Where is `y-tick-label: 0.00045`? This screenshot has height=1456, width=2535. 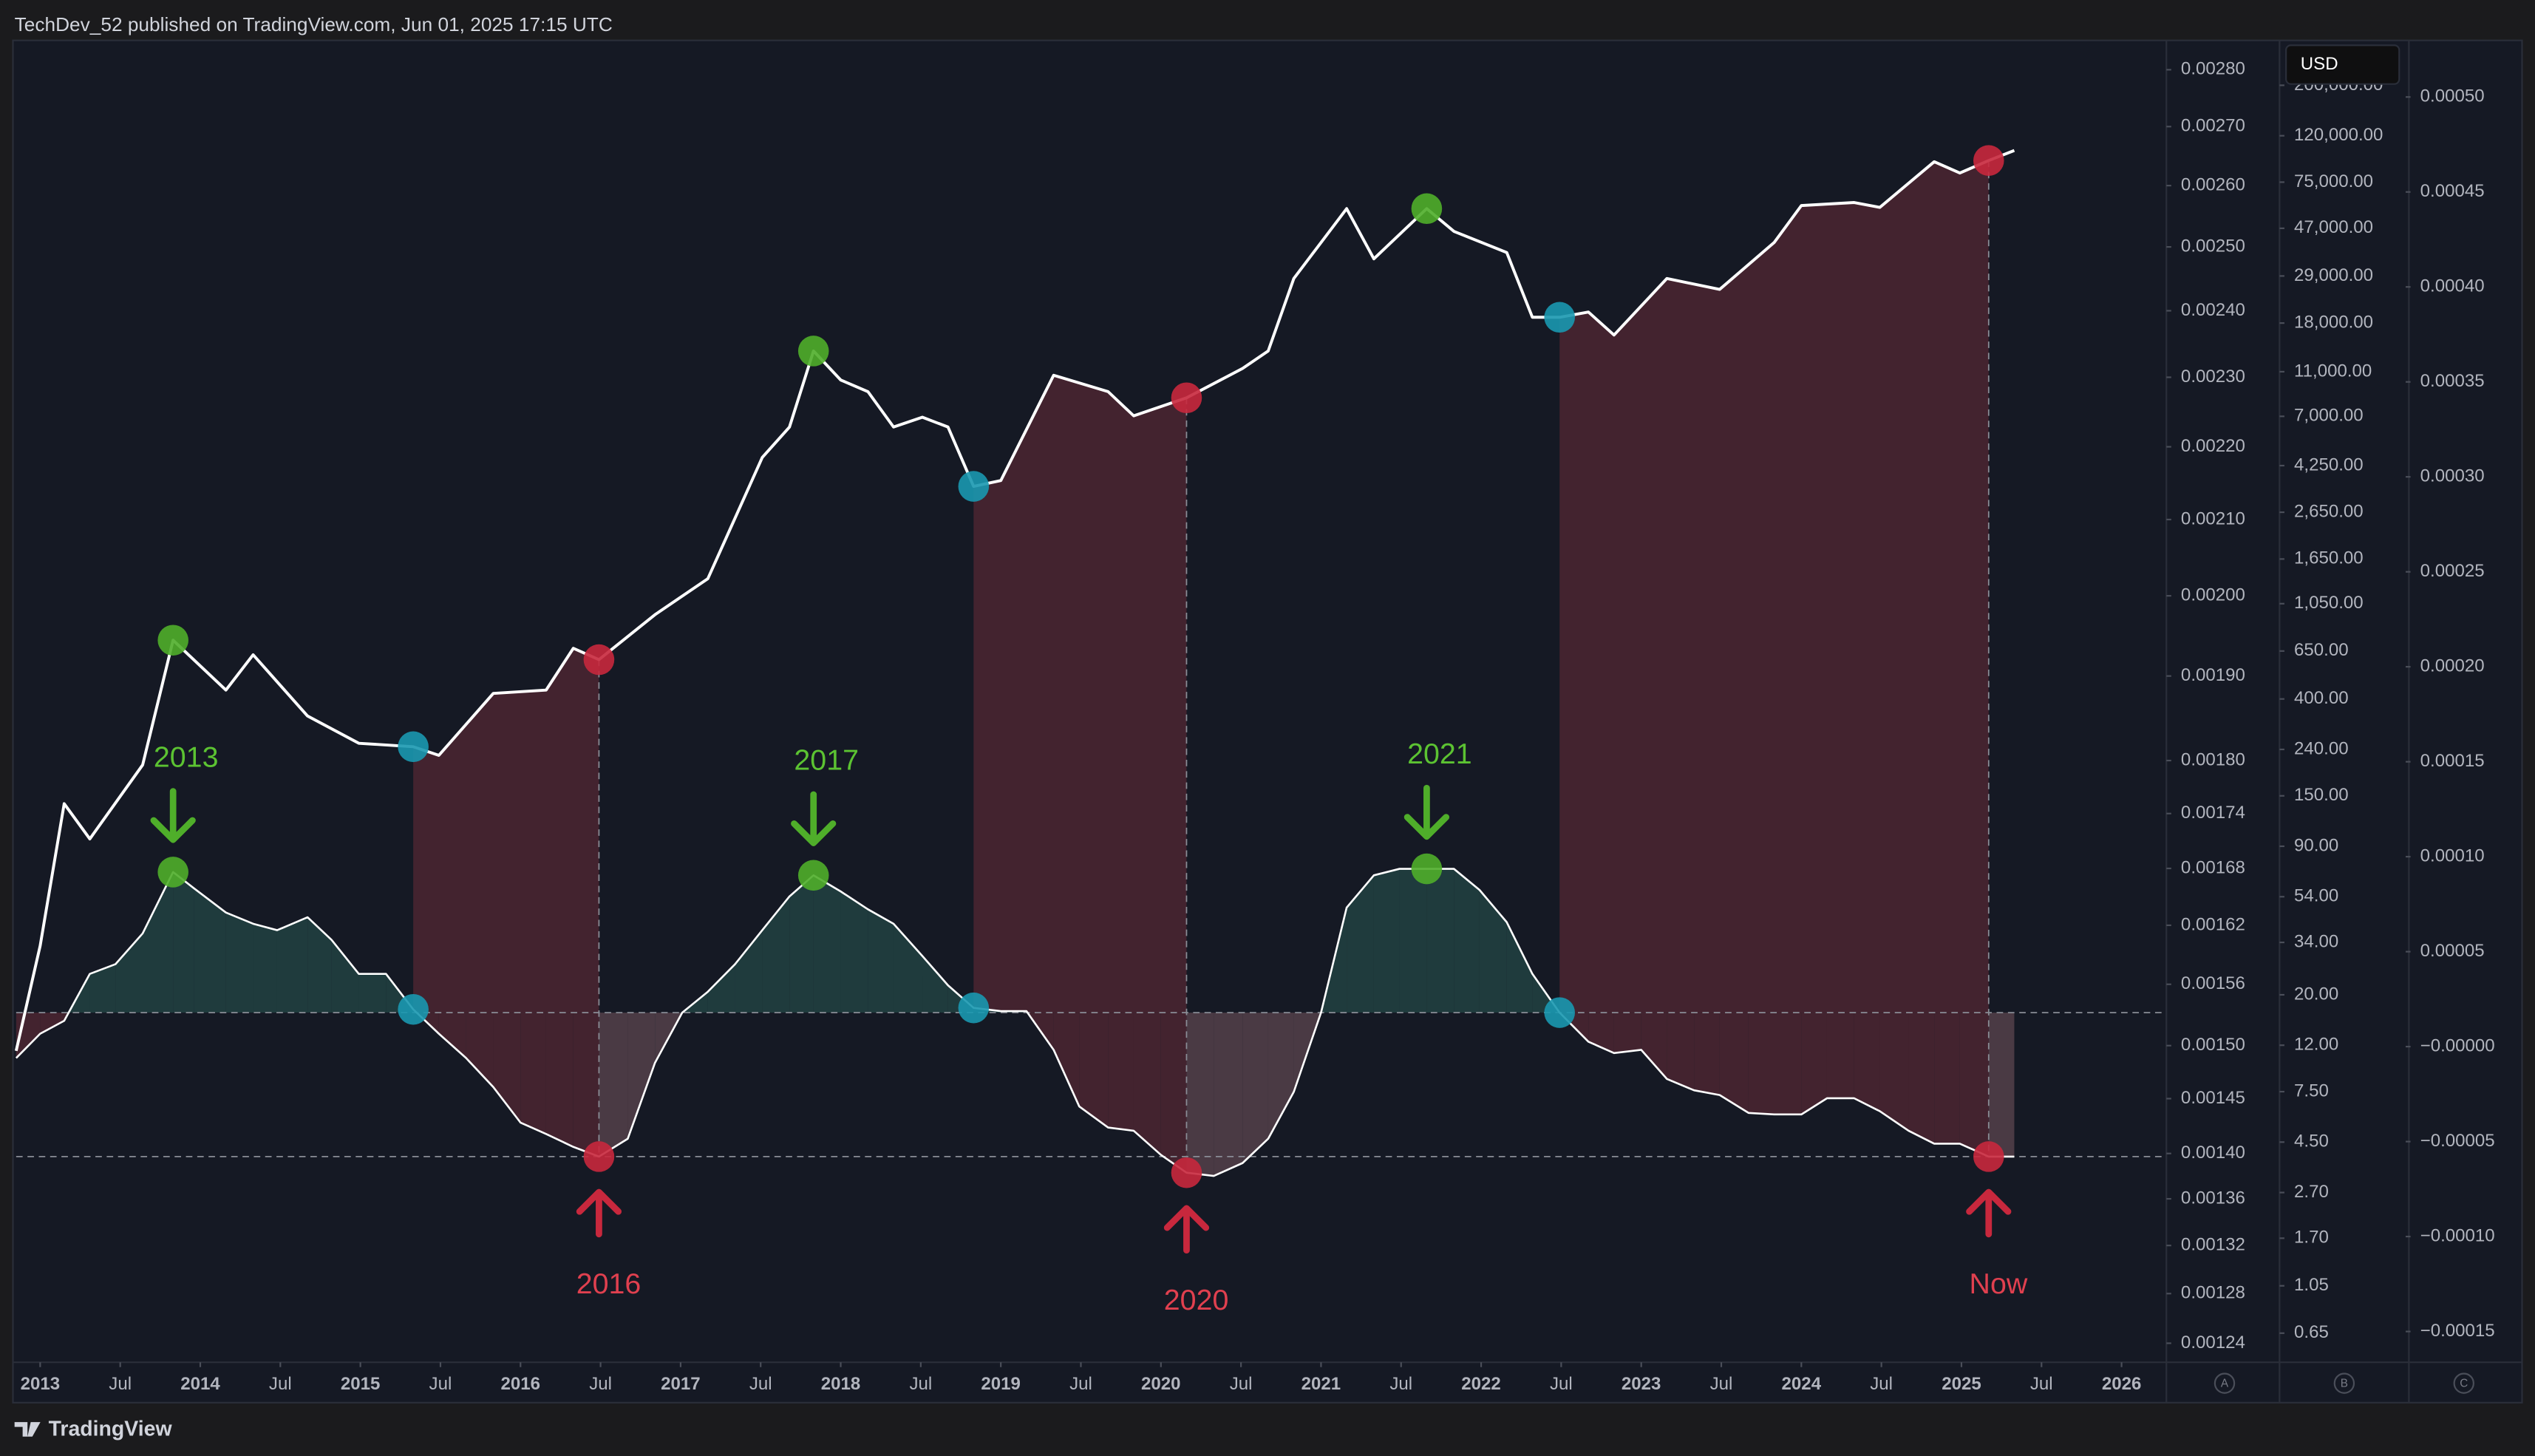 y-tick-label: 0.00045 is located at coordinates (2452, 191).